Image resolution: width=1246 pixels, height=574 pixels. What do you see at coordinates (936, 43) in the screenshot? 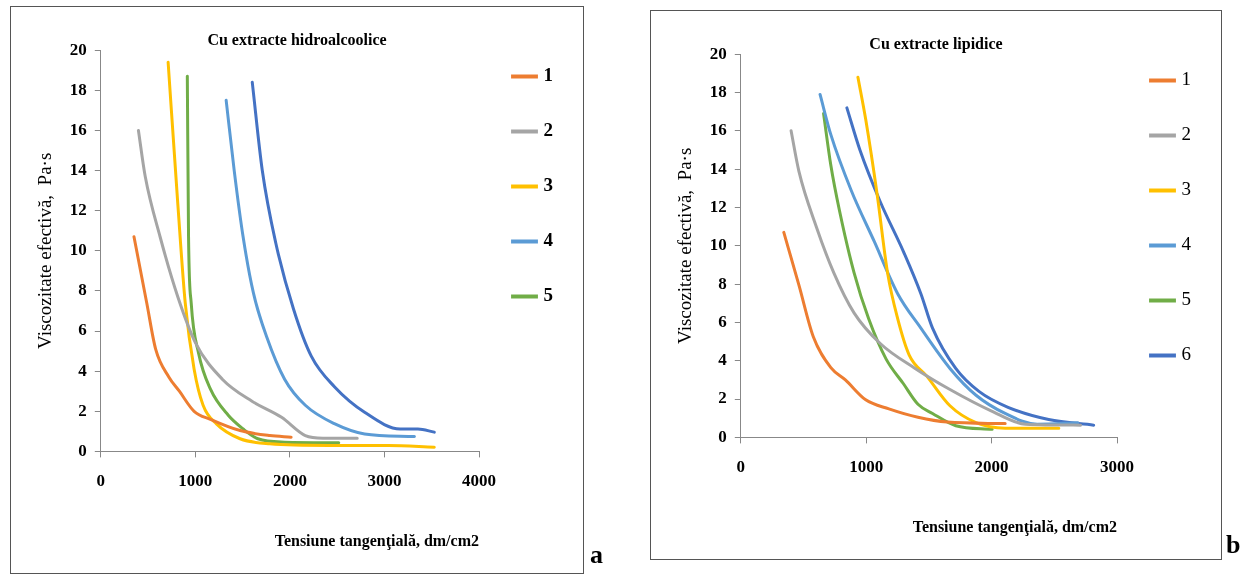
I see `chart-title: Cu extracte lipidice` at bounding box center [936, 43].